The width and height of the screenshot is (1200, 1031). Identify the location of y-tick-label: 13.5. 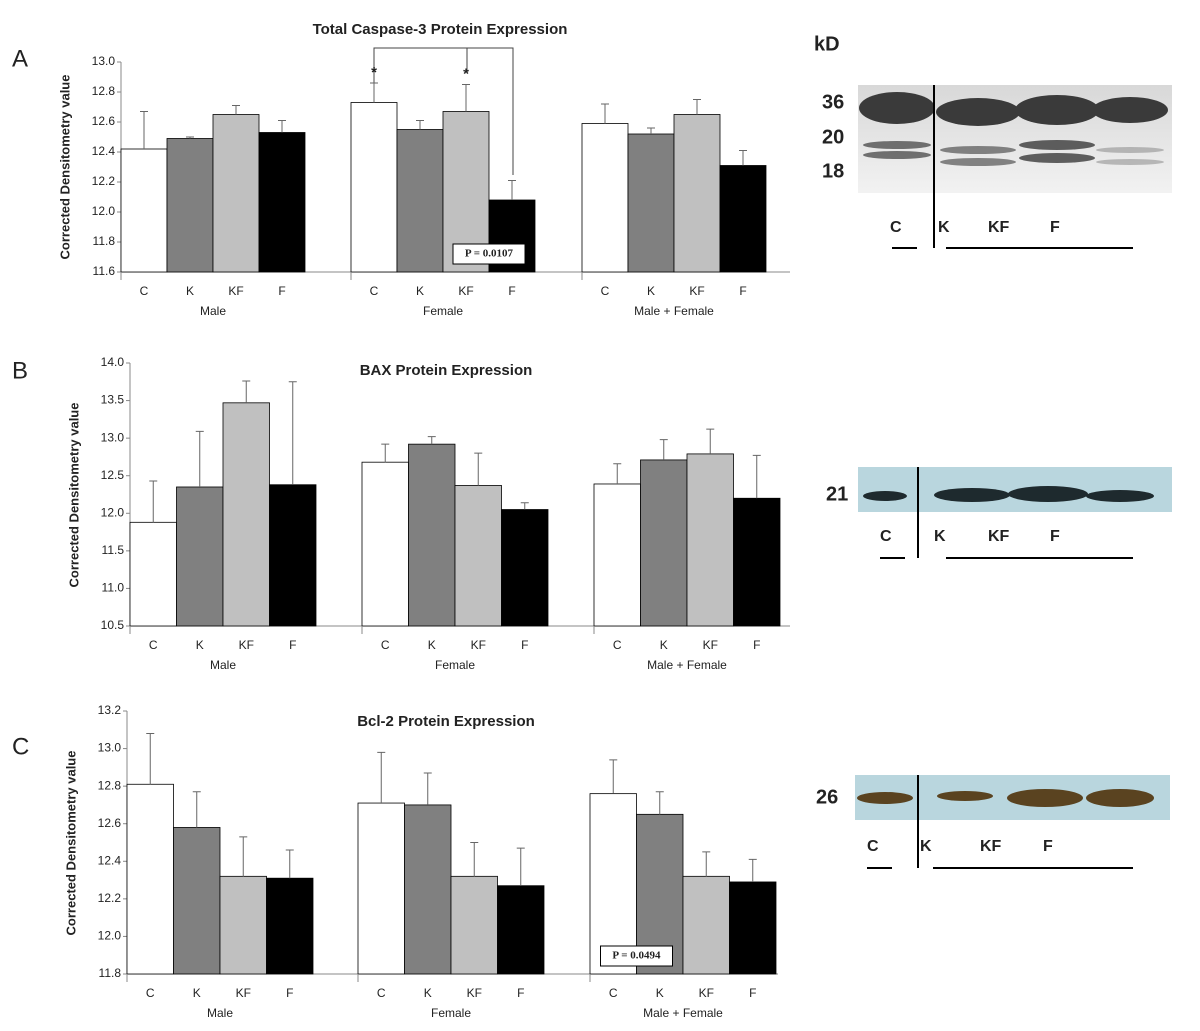
(113, 400).